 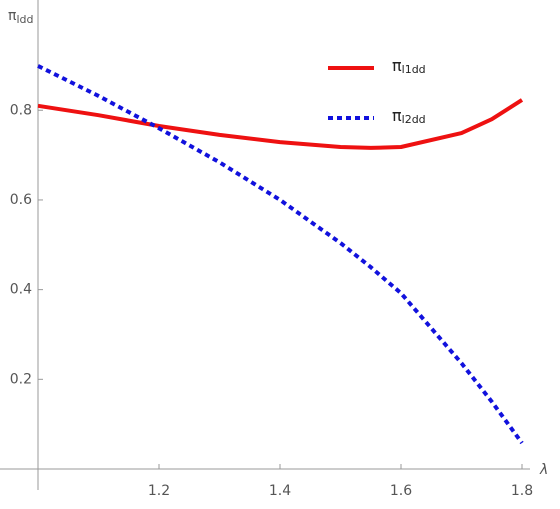 I want to click on x-tick-label: 1.2, so click(x=159, y=491).